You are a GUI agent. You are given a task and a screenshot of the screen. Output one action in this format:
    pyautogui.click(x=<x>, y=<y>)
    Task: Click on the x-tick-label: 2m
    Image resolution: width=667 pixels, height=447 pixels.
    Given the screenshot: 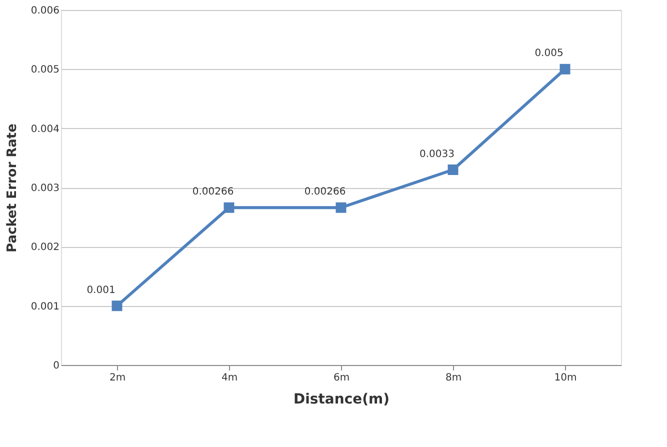 What is the action you would take?
    pyautogui.click(x=117, y=378)
    